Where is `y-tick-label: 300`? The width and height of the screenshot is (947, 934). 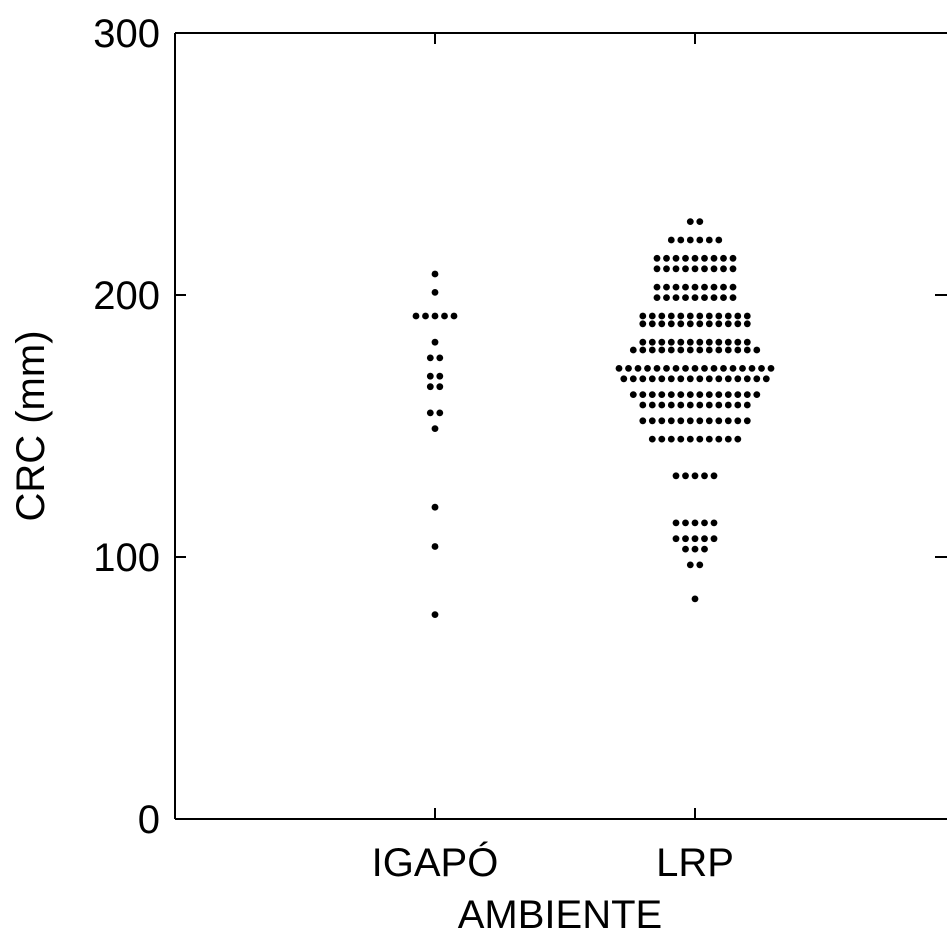
y-tick-label: 300 is located at coordinates (126, 34).